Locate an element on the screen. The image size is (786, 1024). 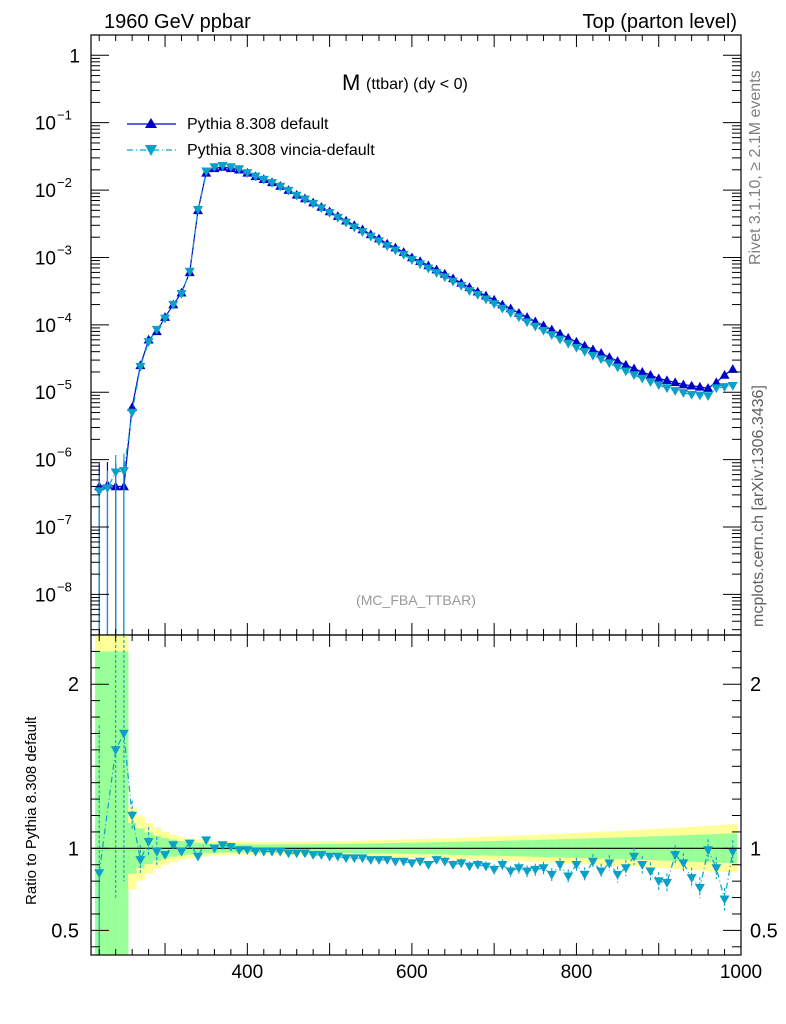
y-tick-label: 1 is located at coordinates (74, 56).